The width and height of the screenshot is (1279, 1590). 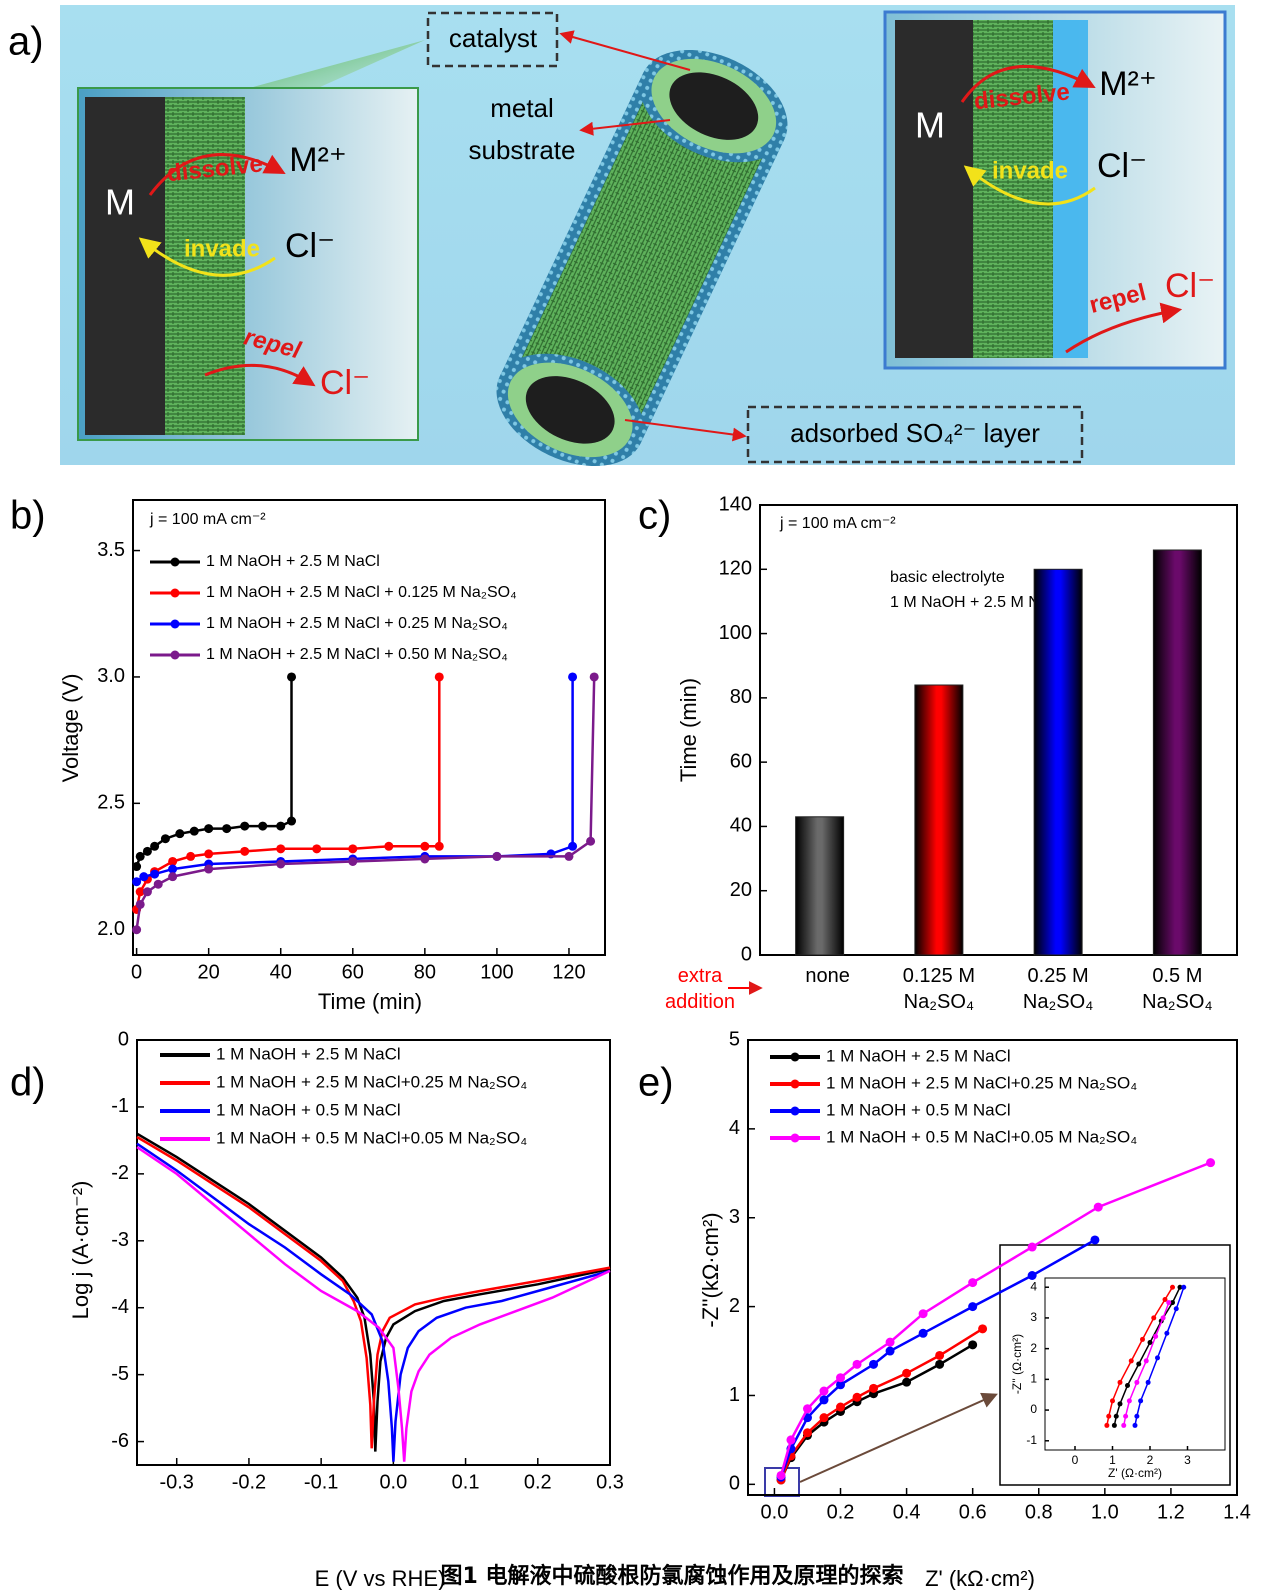 What do you see at coordinates (734, 1128) in the screenshot?
I see `y-tick-label: 4` at bounding box center [734, 1128].